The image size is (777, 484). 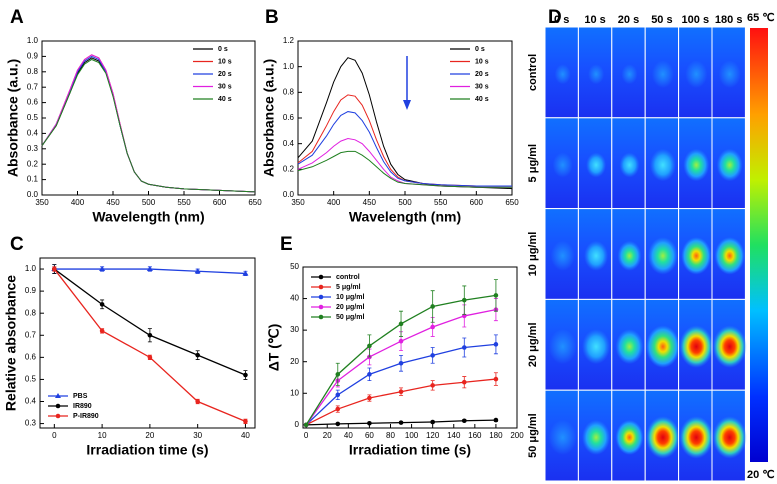 What do you see at coordinates (517, 435) in the screenshot?
I see `x-tick-label: 200` at bounding box center [517, 435].